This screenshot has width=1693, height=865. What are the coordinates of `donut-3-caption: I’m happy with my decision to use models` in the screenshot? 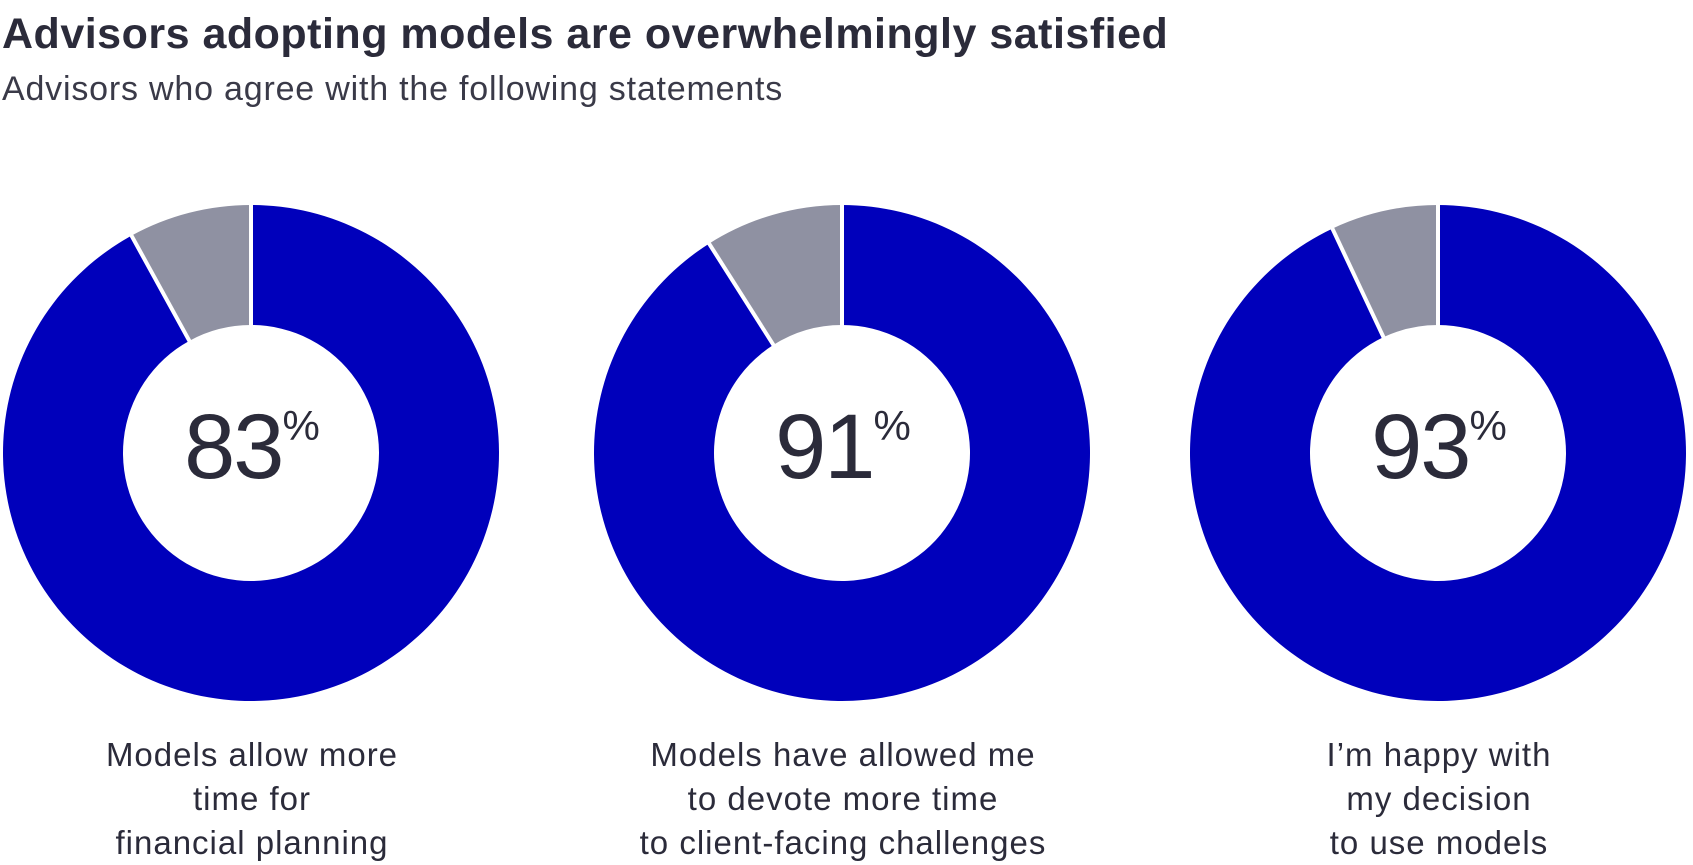 It's located at (1436, 799).